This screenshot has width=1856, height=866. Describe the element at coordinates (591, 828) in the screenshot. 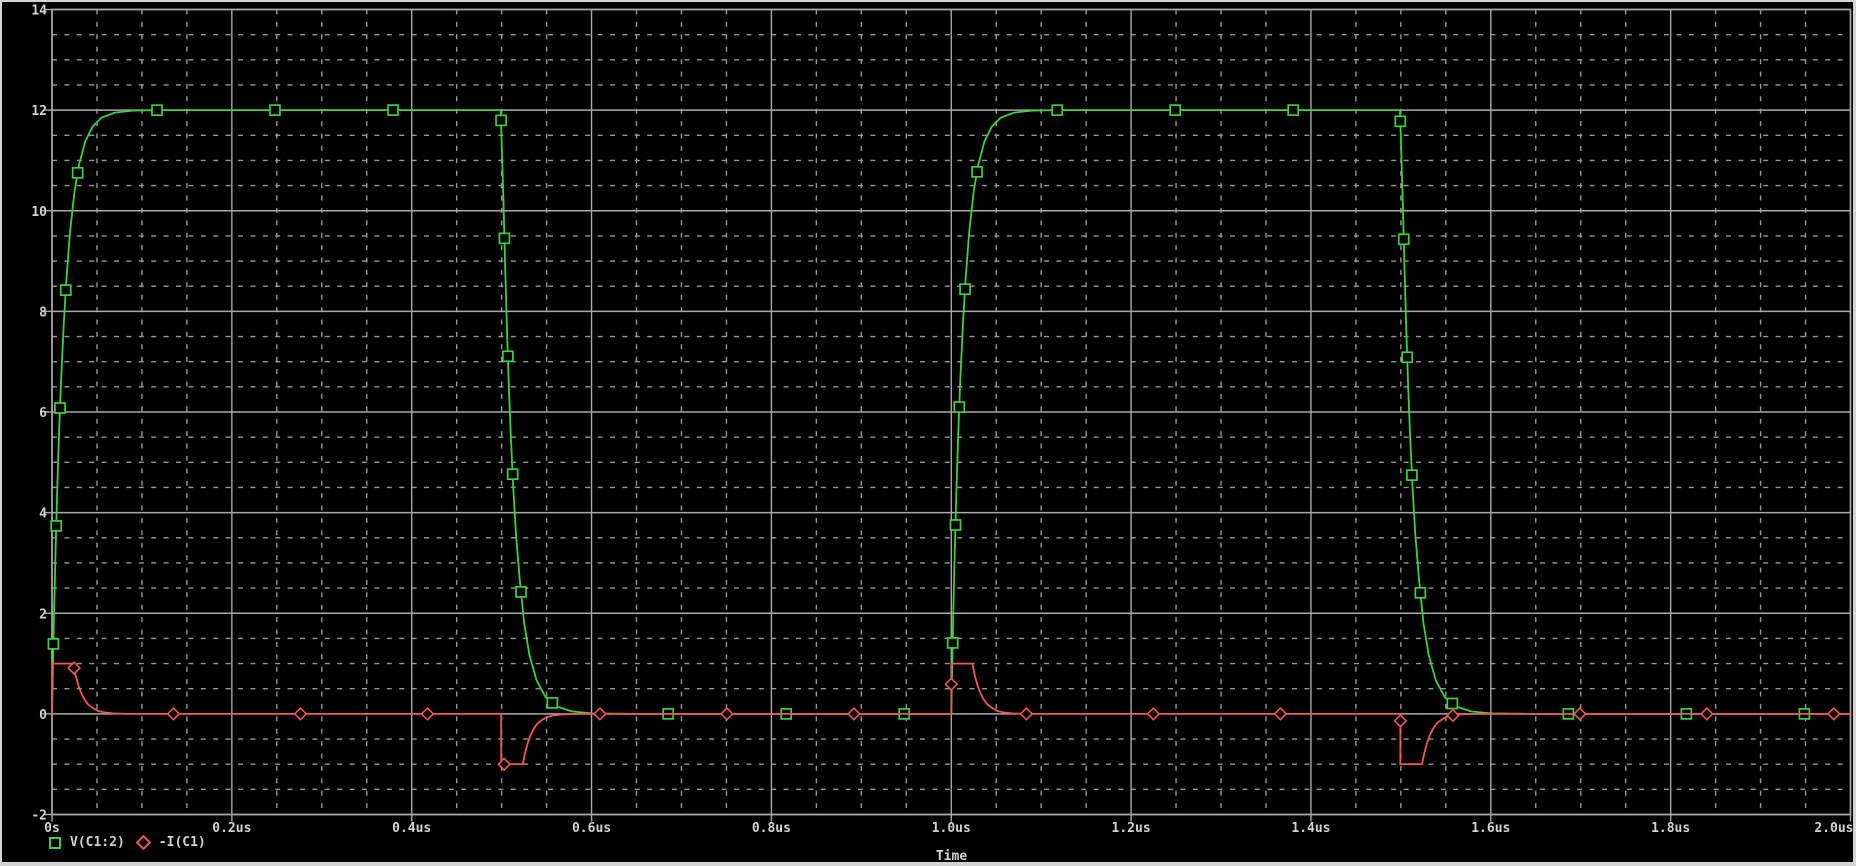

I see `x-tick-label: 0.6us` at that location.